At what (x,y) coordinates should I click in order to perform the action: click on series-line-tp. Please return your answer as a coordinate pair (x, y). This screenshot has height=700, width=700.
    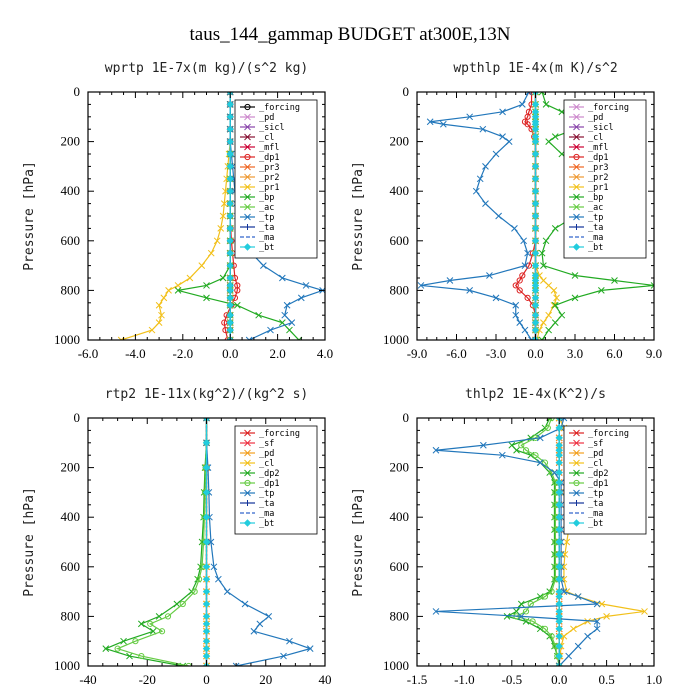
    Looking at the image, I should click on (516, 542).